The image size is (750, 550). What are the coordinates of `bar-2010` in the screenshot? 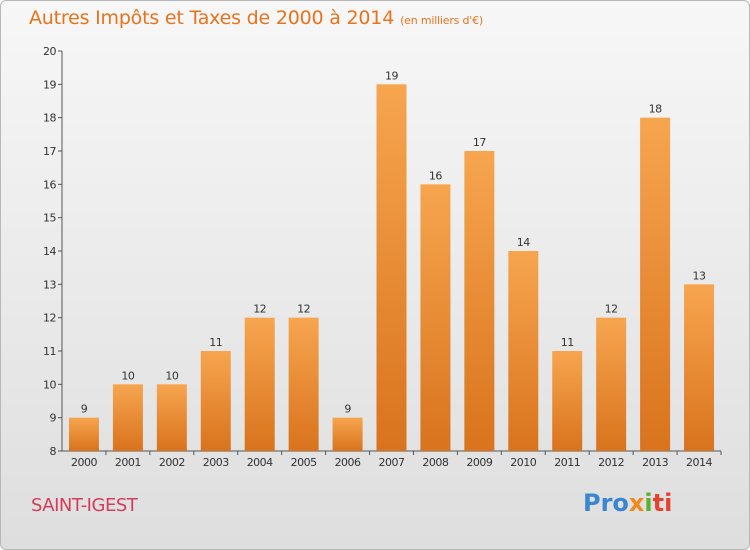 It's located at (523, 351).